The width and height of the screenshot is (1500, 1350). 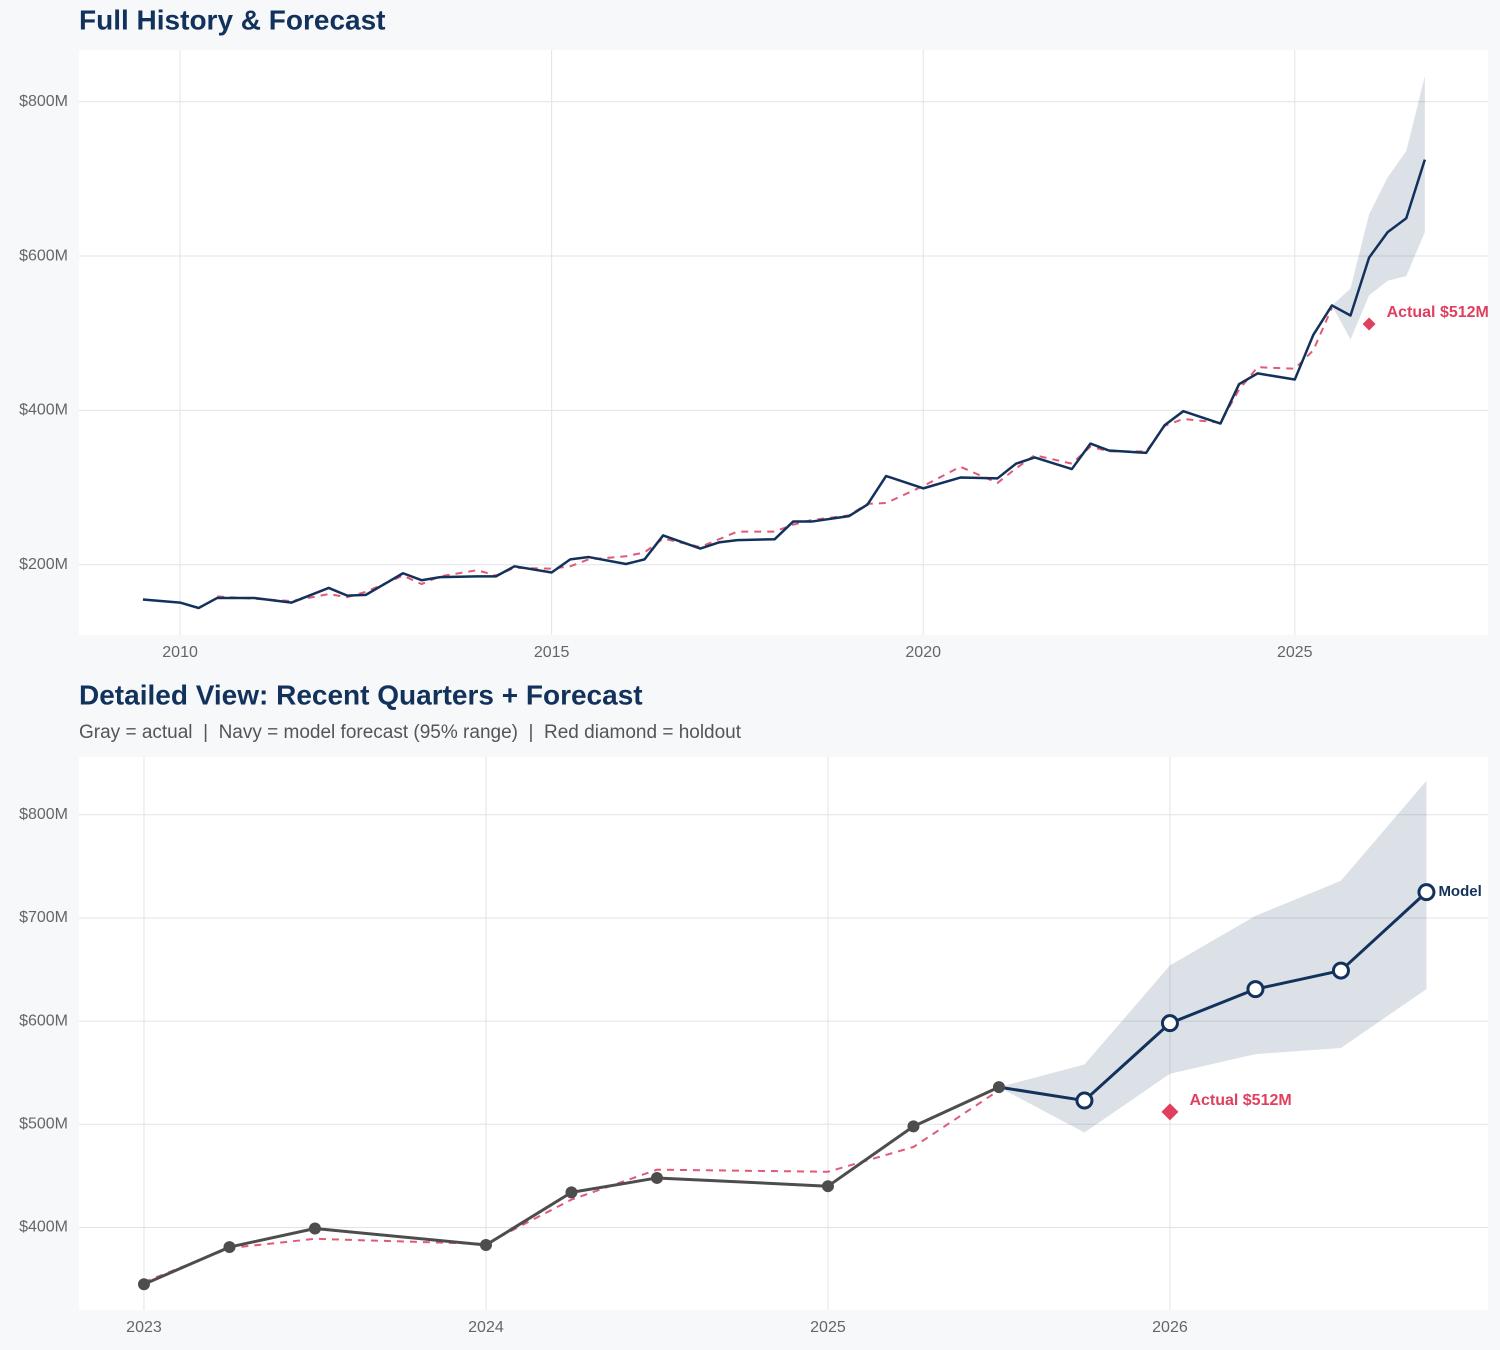 What do you see at coordinates (1041, 1094) in the screenshot?
I see `series-connector` at bounding box center [1041, 1094].